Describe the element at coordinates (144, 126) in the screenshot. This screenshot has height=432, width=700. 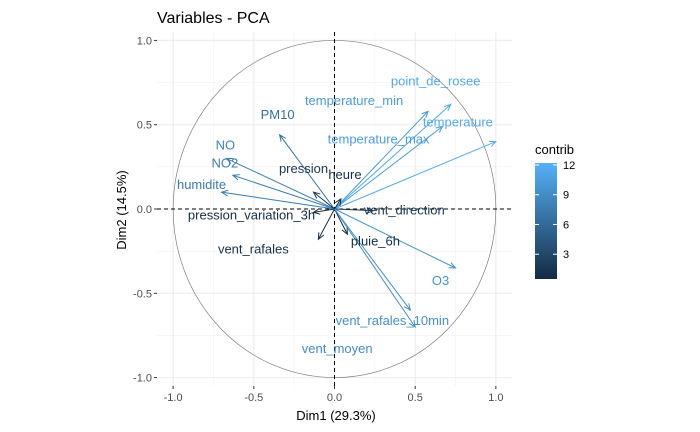
I see `y-tick-label: 0.5` at that location.